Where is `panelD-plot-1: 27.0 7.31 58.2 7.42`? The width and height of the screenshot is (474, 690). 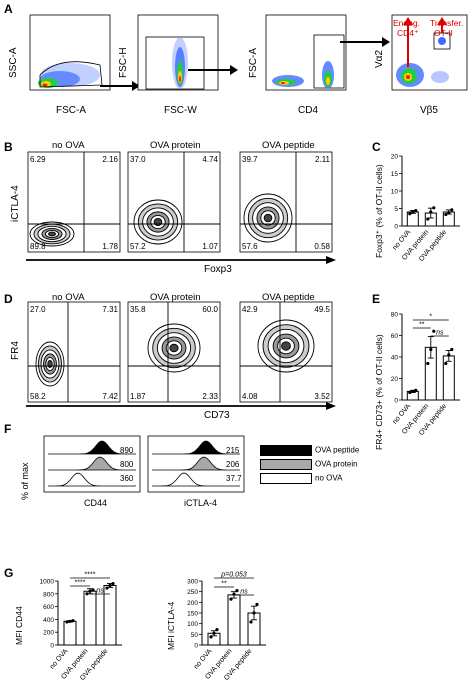 panelD-plot-1: 27.0 7.31 58.2 7.42 is located at coordinates (74, 352).